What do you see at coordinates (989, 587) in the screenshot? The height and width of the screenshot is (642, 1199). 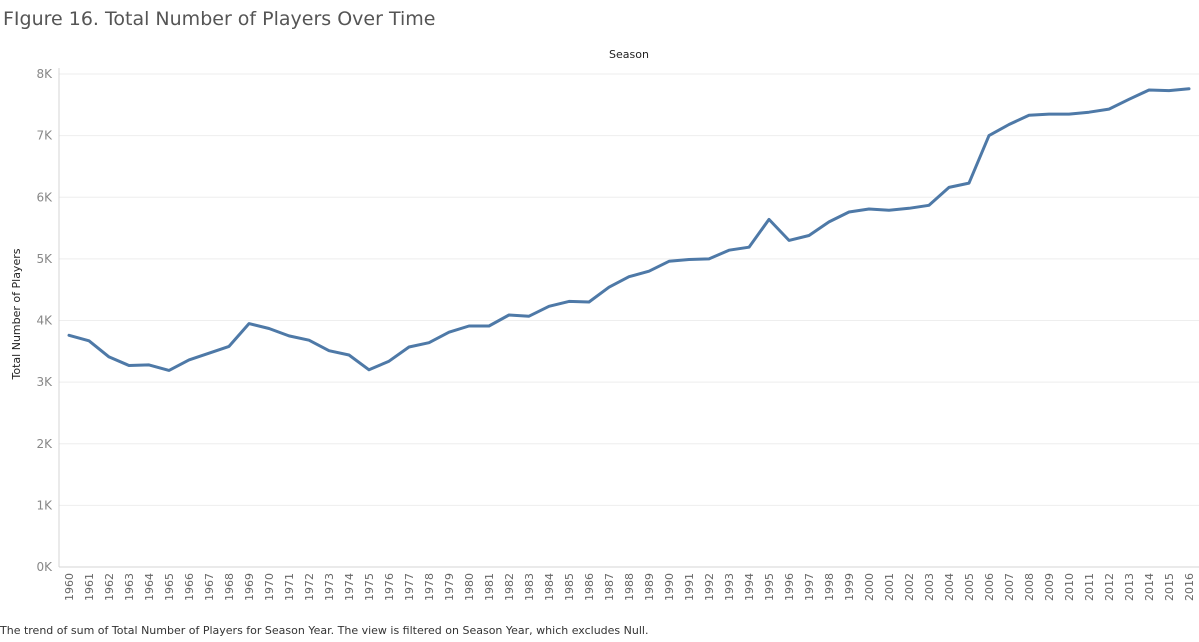 I see `x-tick-label: 2006` at bounding box center [989, 587].